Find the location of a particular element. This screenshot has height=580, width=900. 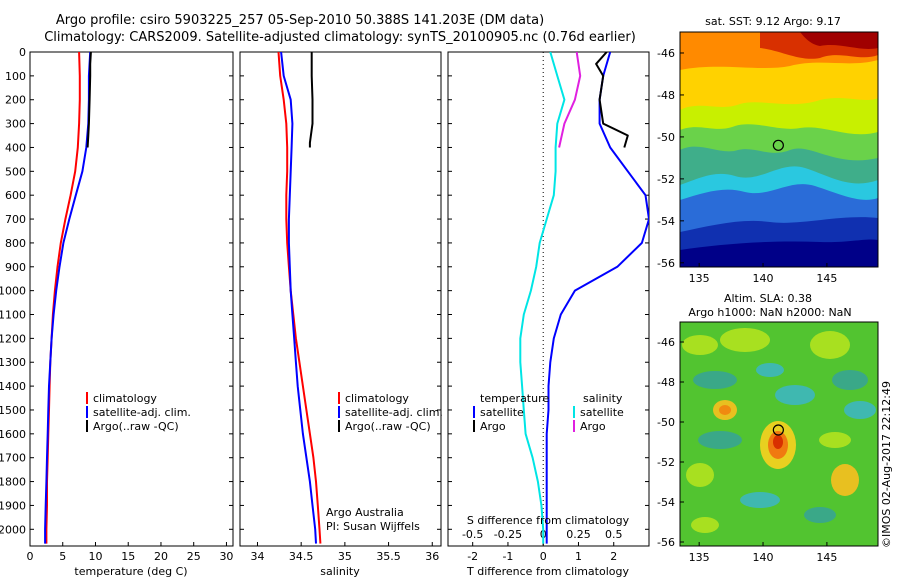

sst-map-field is located at coordinates (779, 149).